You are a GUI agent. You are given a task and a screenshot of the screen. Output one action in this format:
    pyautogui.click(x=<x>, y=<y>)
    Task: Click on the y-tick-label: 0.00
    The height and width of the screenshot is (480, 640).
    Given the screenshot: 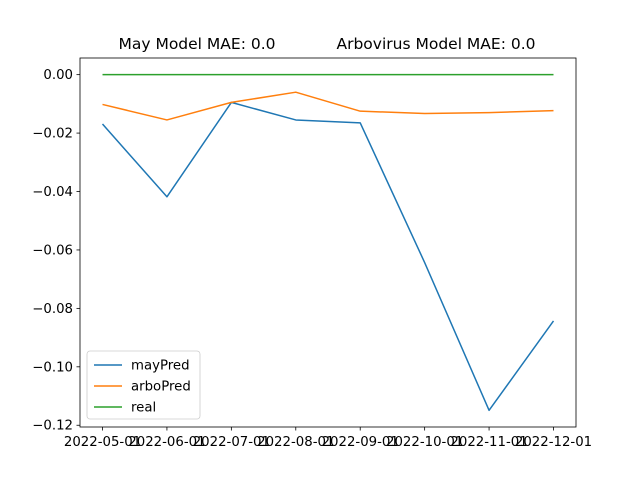 What is the action you would take?
    pyautogui.click(x=58, y=75)
    